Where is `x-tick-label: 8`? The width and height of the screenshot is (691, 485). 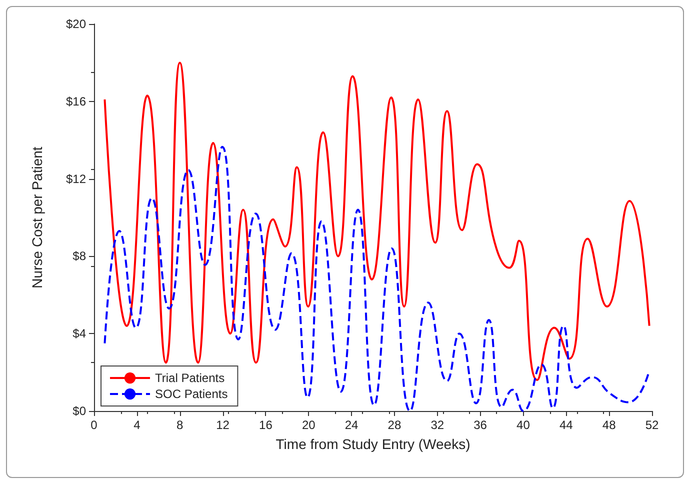 x-tick-label: 8 is located at coordinates (180, 425).